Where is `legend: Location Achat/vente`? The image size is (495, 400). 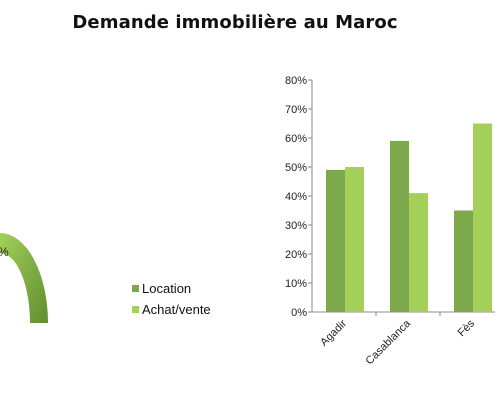
legend: Location Achat/vente is located at coordinates (171, 299).